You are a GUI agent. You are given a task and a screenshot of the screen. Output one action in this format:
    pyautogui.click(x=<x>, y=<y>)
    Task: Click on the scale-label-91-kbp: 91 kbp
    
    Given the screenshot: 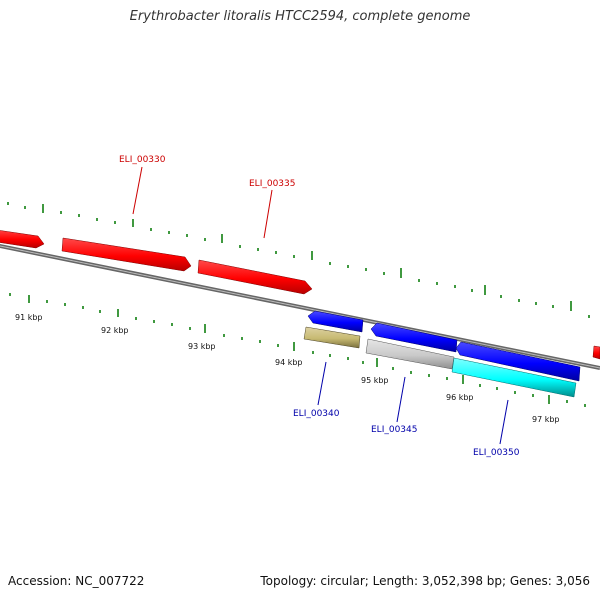 What is the action you would take?
    pyautogui.click(x=29, y=317)
    